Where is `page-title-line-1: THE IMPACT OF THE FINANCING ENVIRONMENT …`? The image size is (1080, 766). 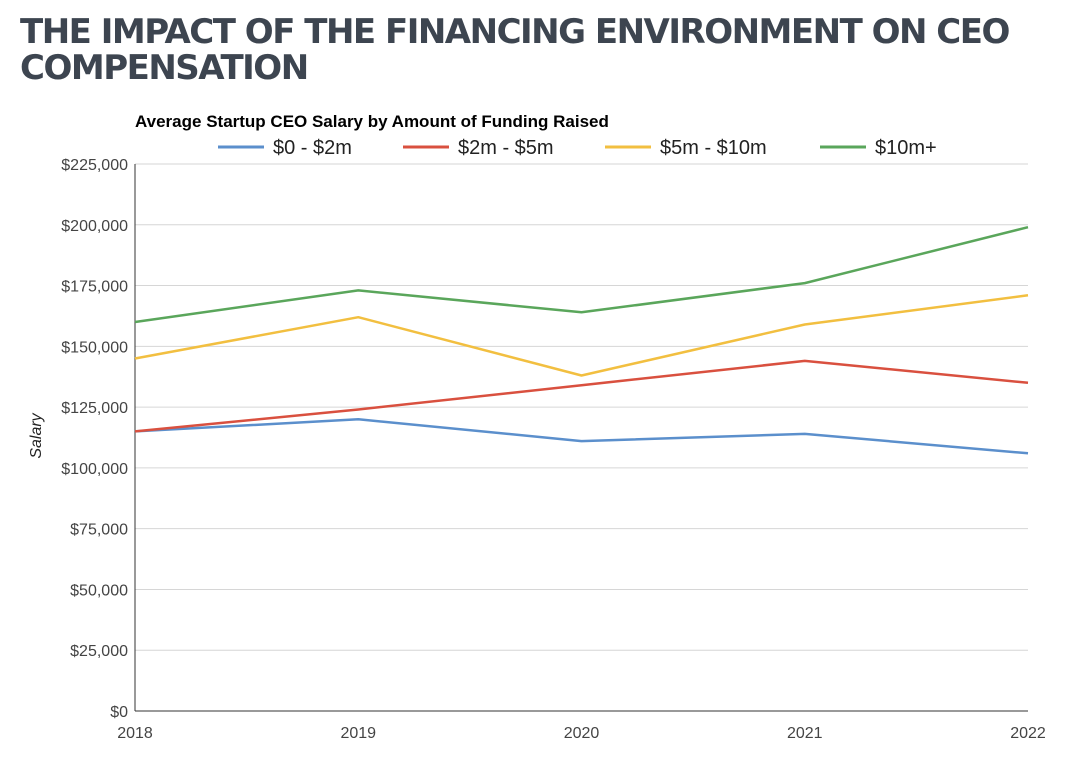
page-title-line-1: THE IMPACT OF THE FINANCING ENVIRONMENT … is located at coordinates (515, 32).